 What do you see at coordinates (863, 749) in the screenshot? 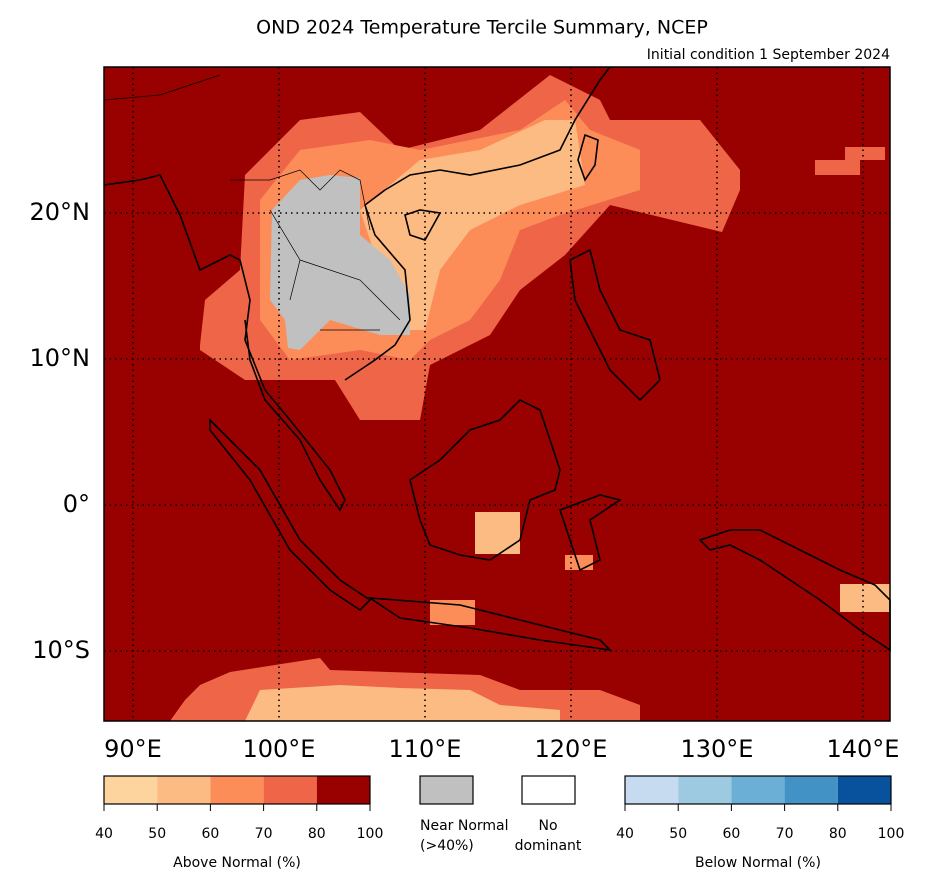
I see `lon-label: 140°E` at bounding box center [863, 749].